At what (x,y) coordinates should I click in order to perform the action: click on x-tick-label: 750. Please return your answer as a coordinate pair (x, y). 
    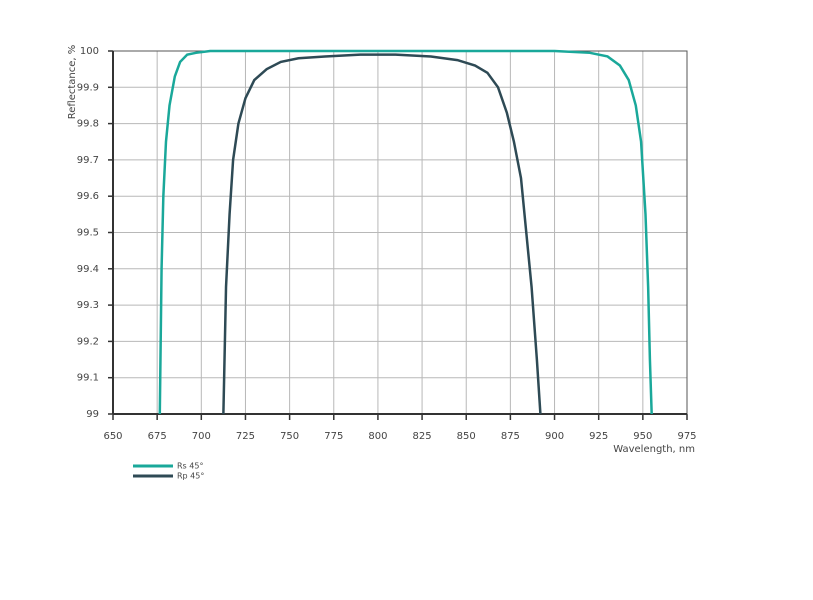
    Looking at the image, I should click on (289, 436).